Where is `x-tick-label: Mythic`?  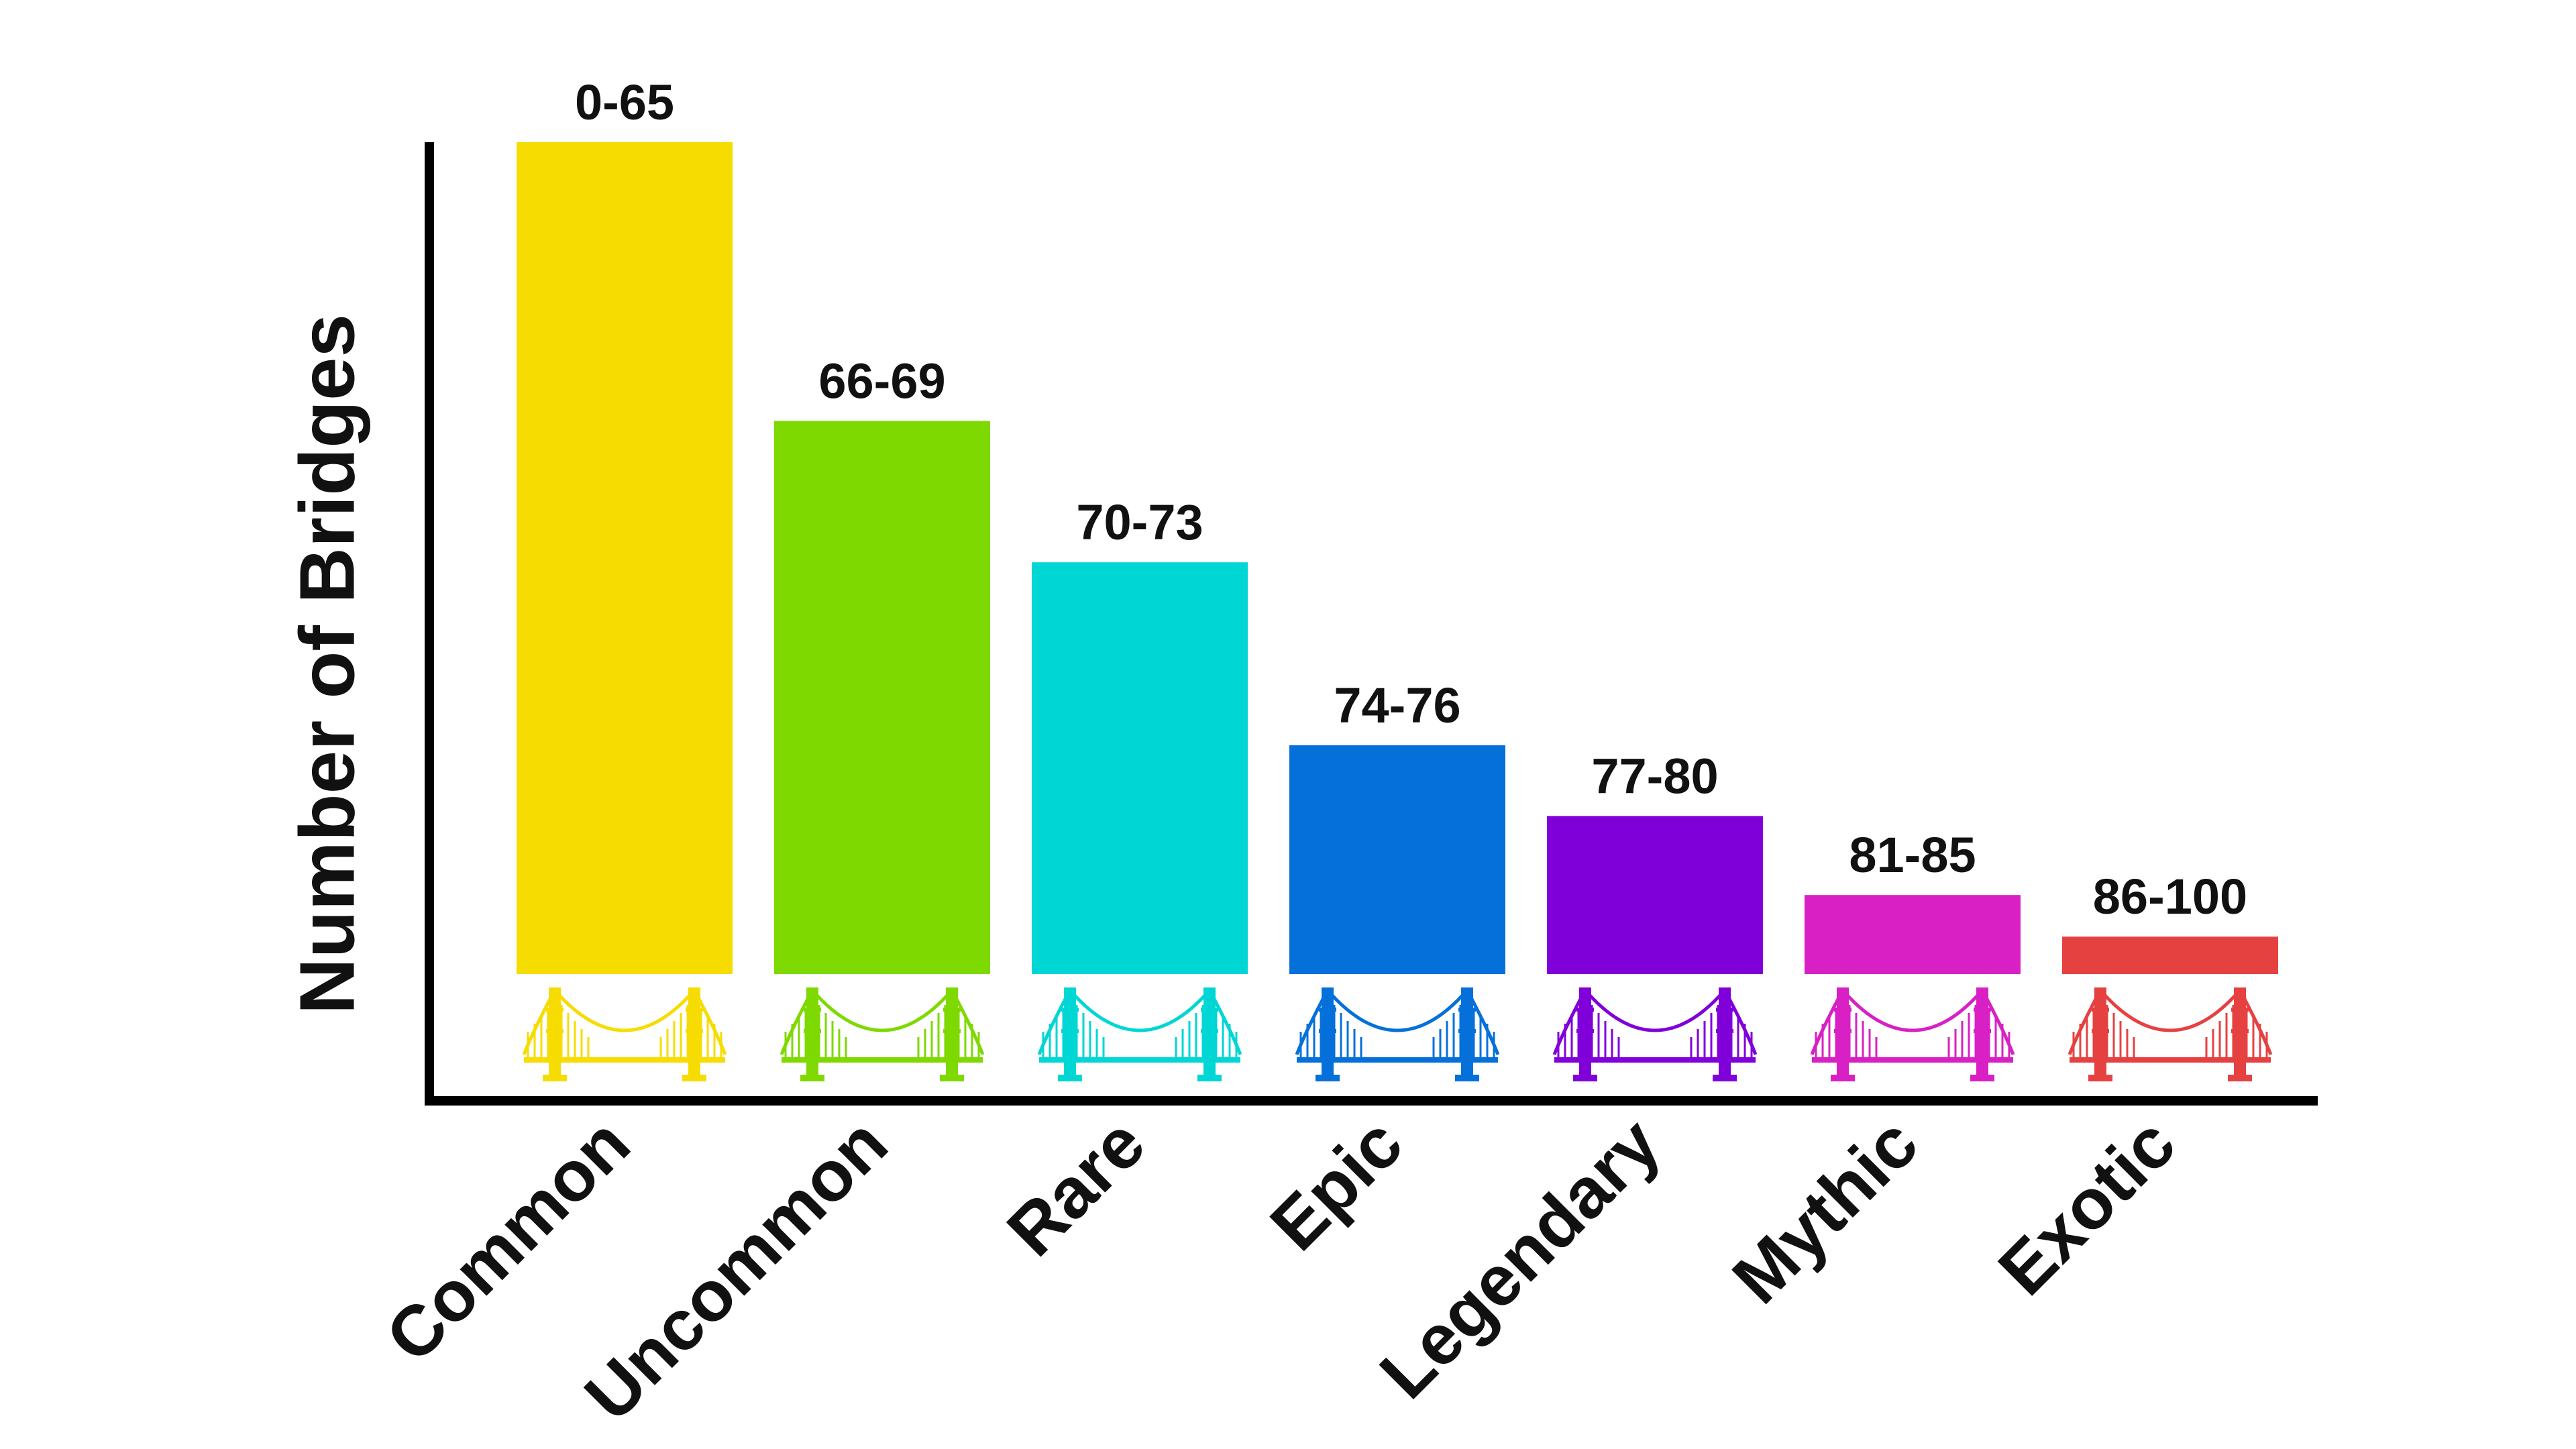
x-tick-label: Mythic is located at coordinates (1825, 1211).